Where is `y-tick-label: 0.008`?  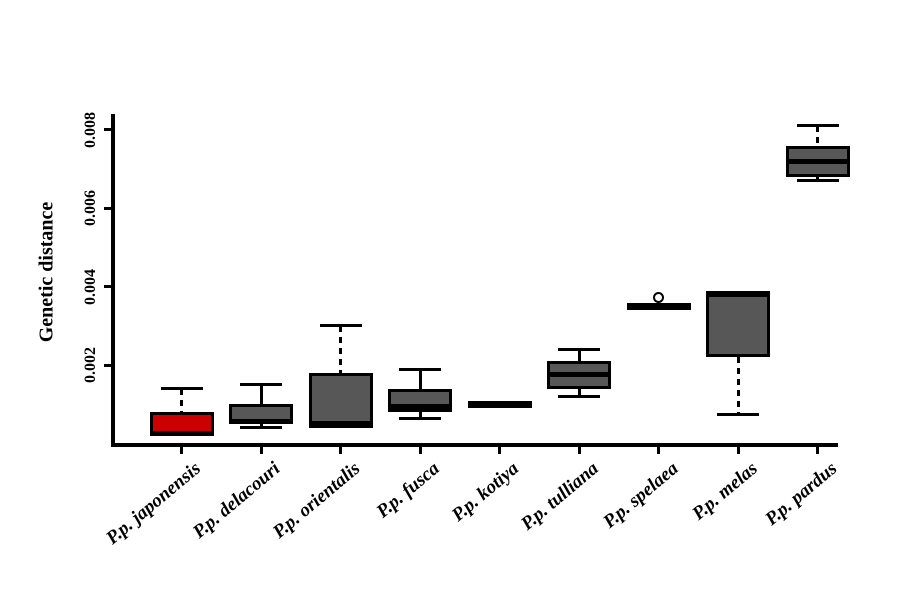
y-tick-label: 0.008 is located at coordinates (90, 129).